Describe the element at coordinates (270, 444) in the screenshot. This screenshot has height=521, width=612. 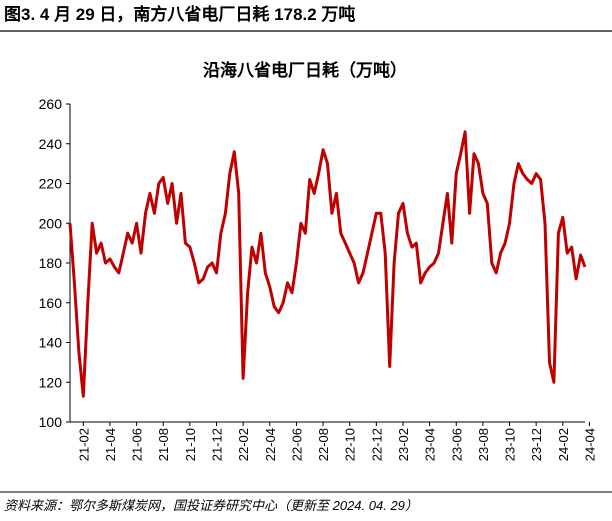
I see `x-tick-label: 22-04` at that location.